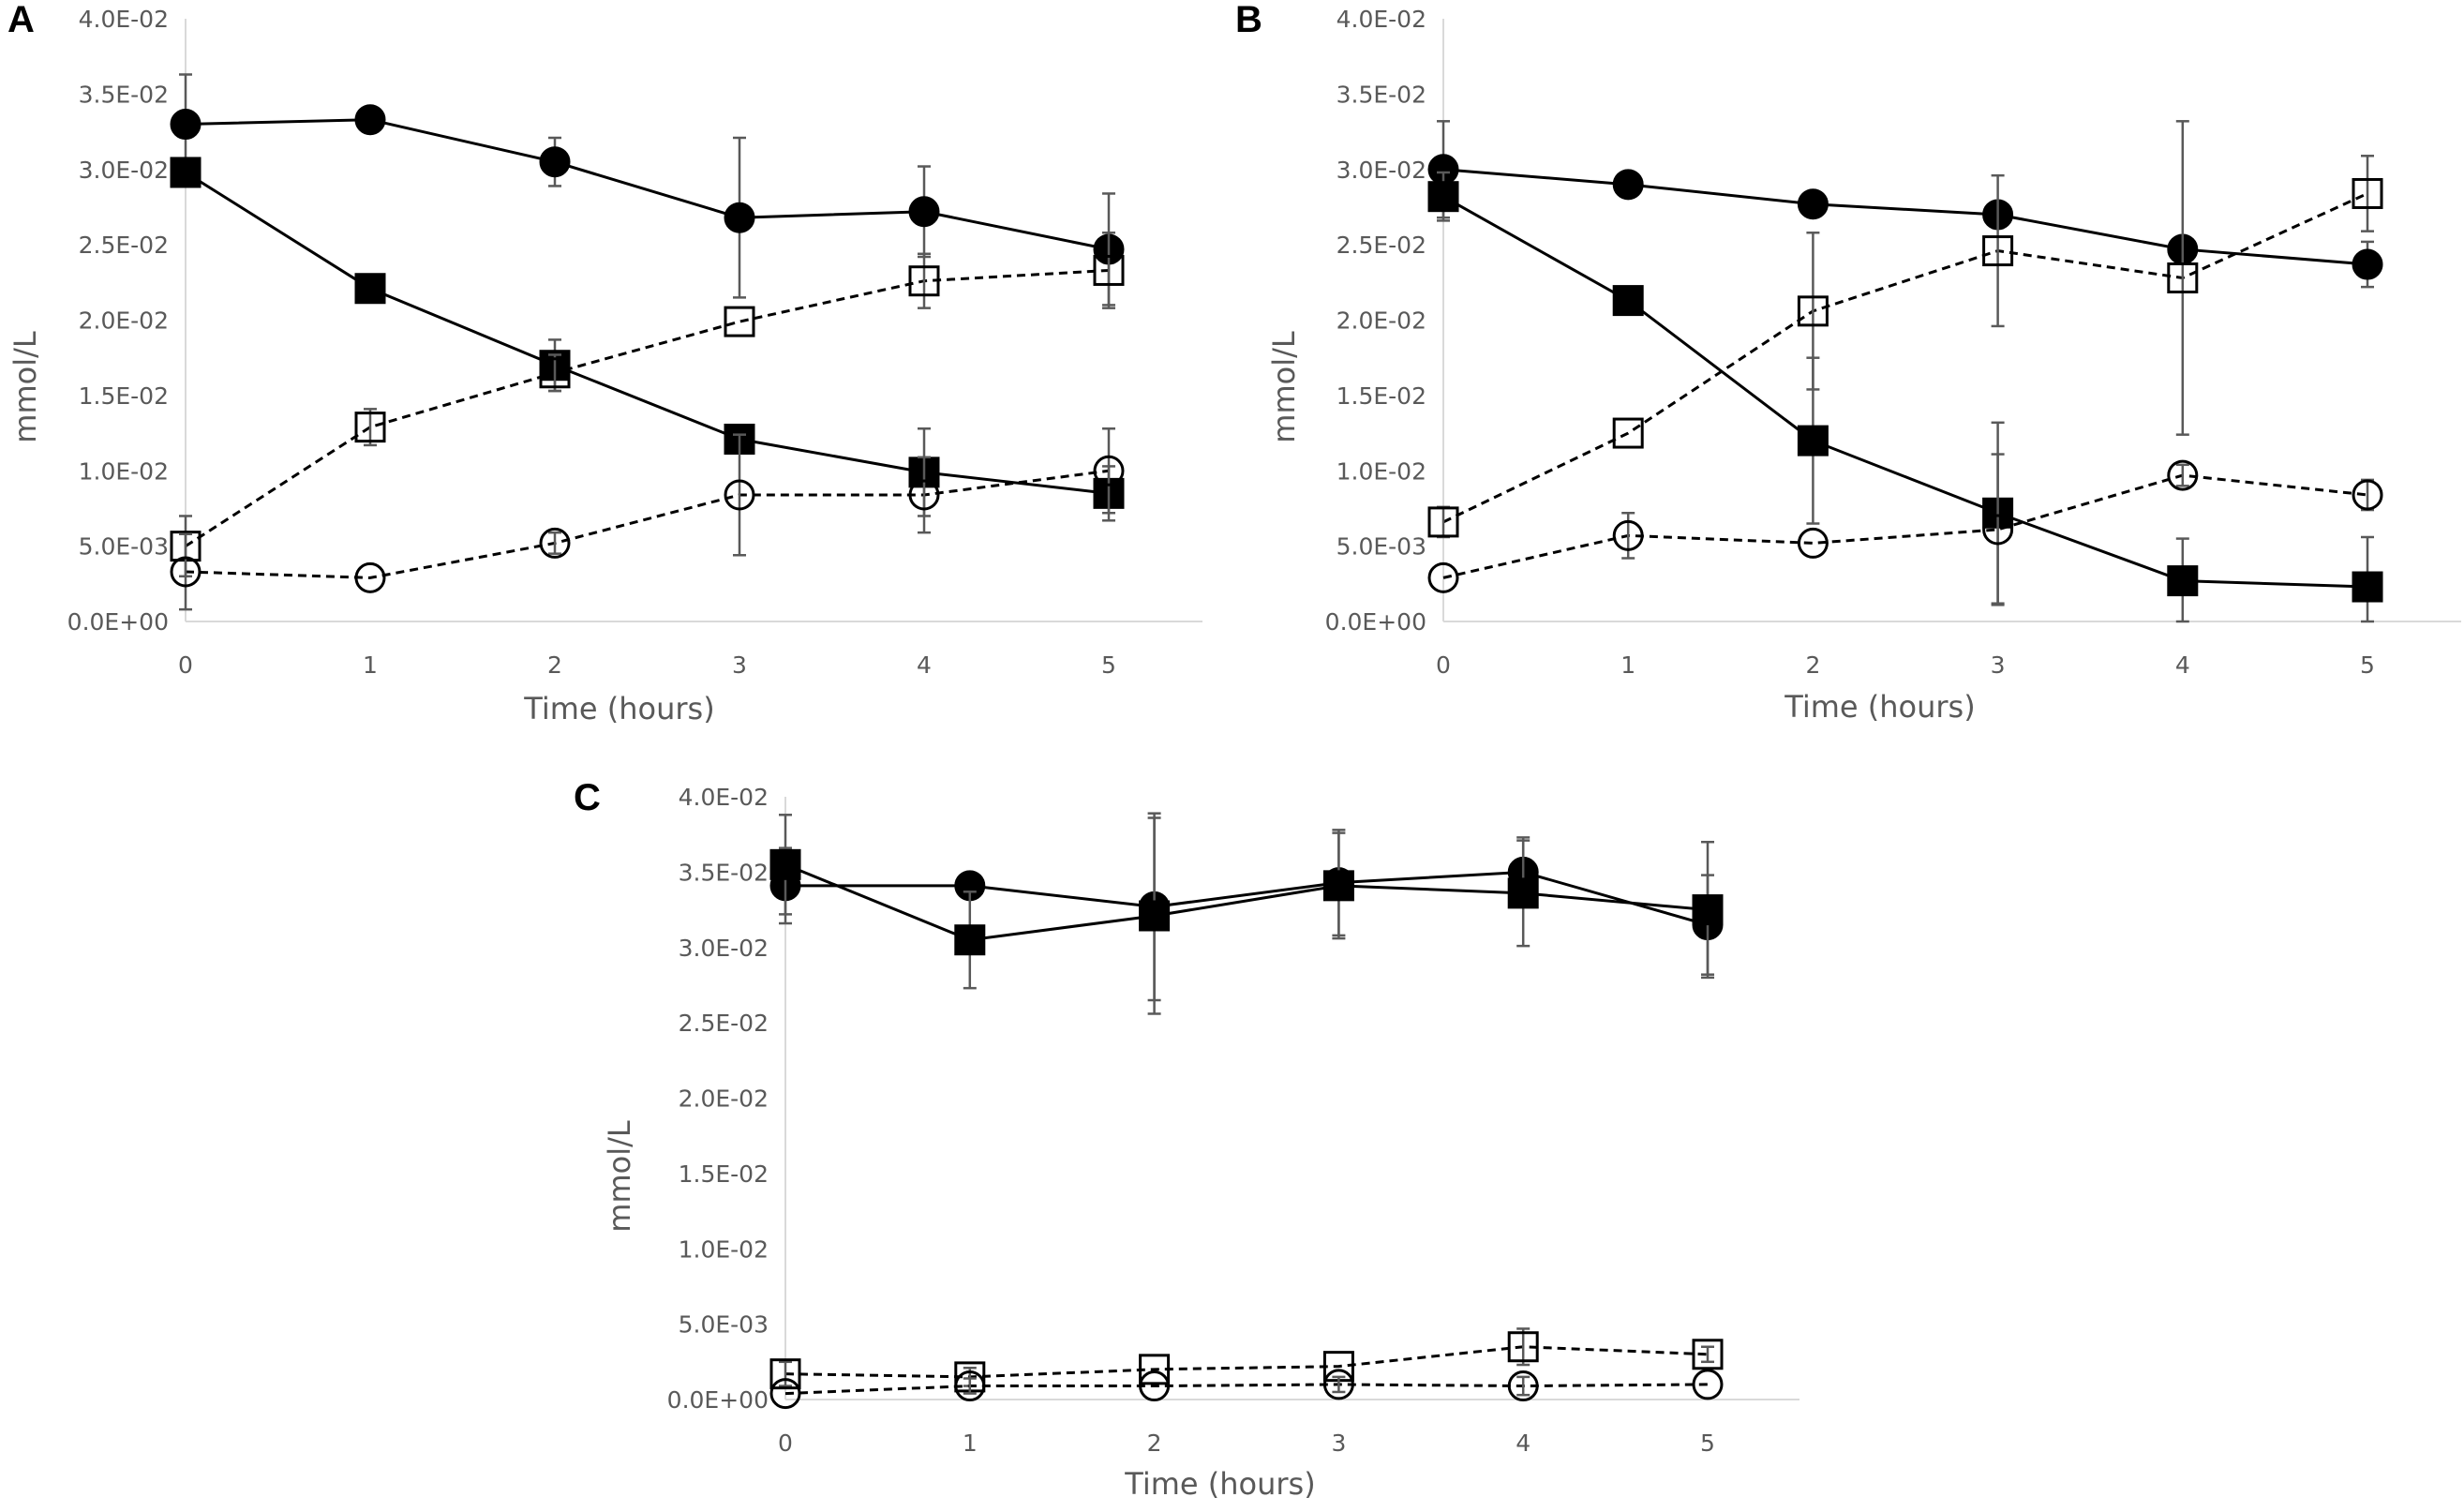 The height and width of the screenshot is (1512, 2464). What do you see at coordinates (1248, 20) in the screenshot?
I see `panel-label: B` at bounding box center [1248, 20].